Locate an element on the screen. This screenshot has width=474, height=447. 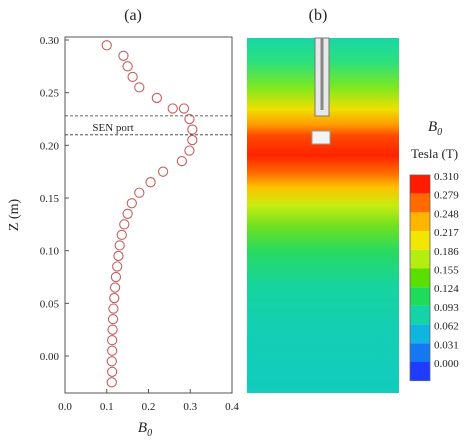
sen-port-annotation: SEN port is located at coordinates (112, 128).